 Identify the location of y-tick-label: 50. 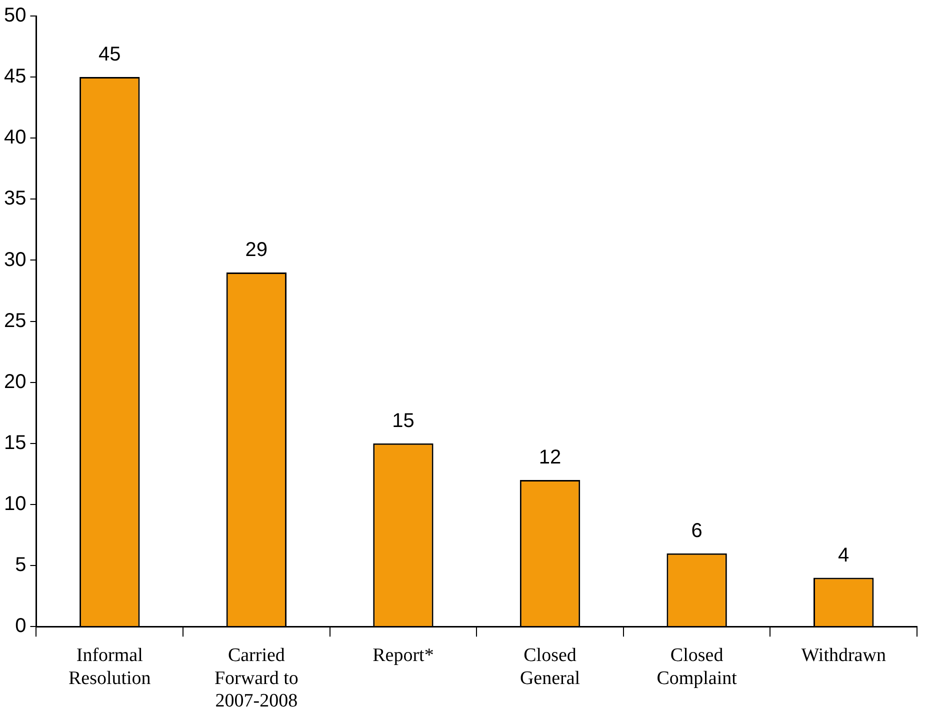
(15, 15).